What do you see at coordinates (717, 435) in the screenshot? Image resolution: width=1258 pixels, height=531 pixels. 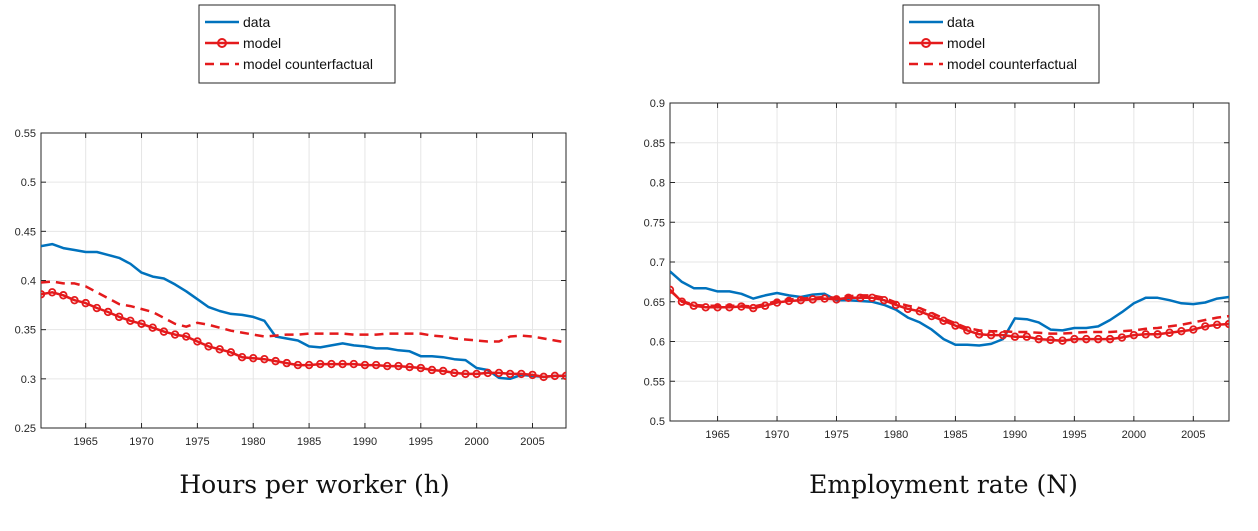 I see `x-tick-label: 1965` at bounding box center [717, 435].